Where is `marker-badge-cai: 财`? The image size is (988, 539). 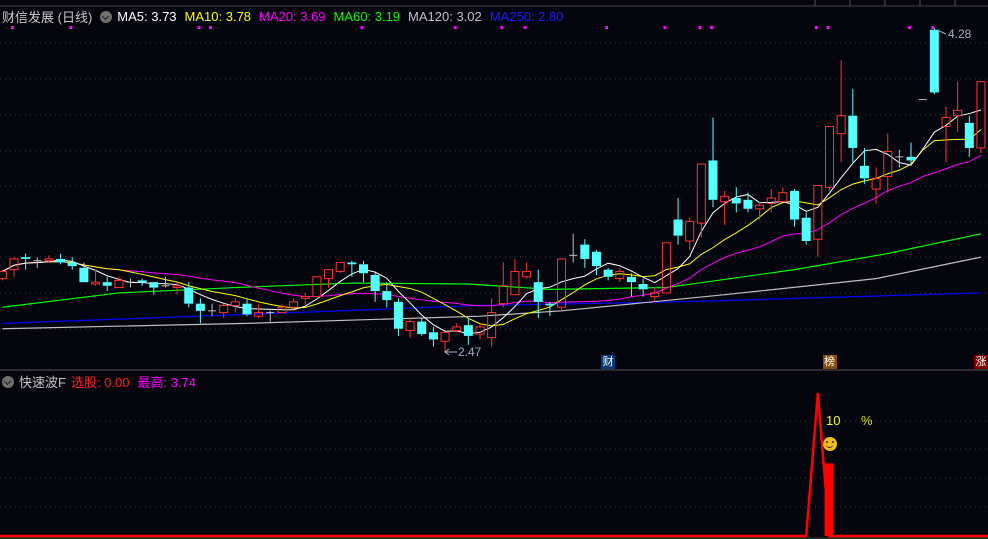 marker-badge-cai: 财 is located at coordinates (608, 362).